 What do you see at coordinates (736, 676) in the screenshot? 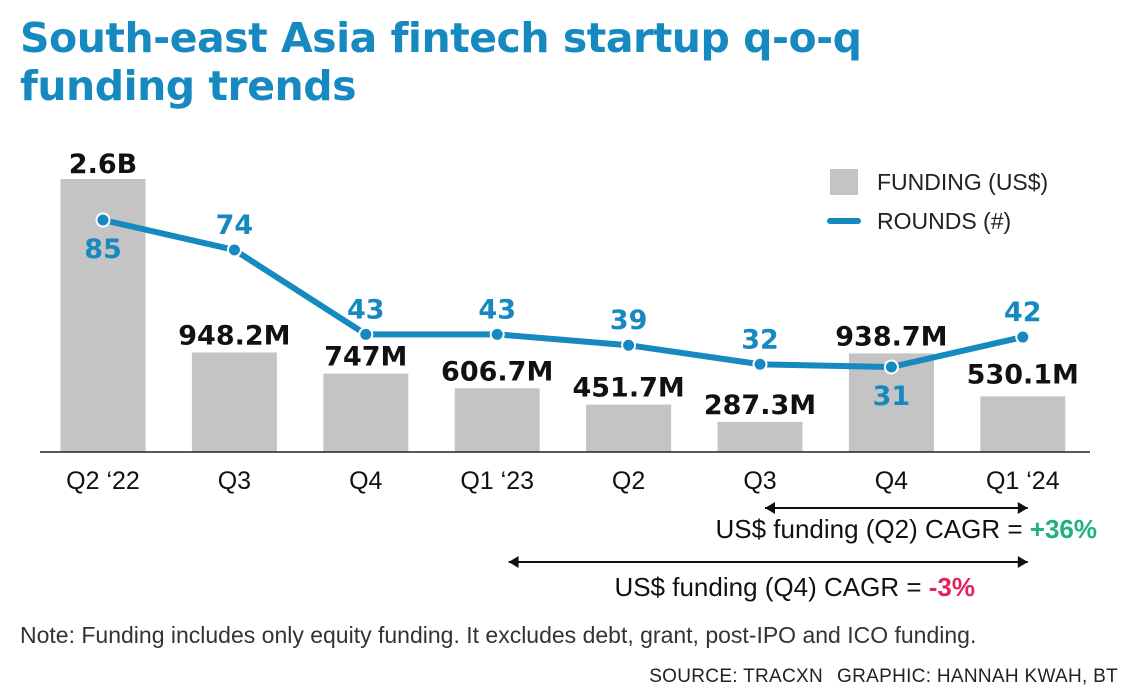
I see `source-label: SOURCE: TRACXN` at bounding box center [736, 676].